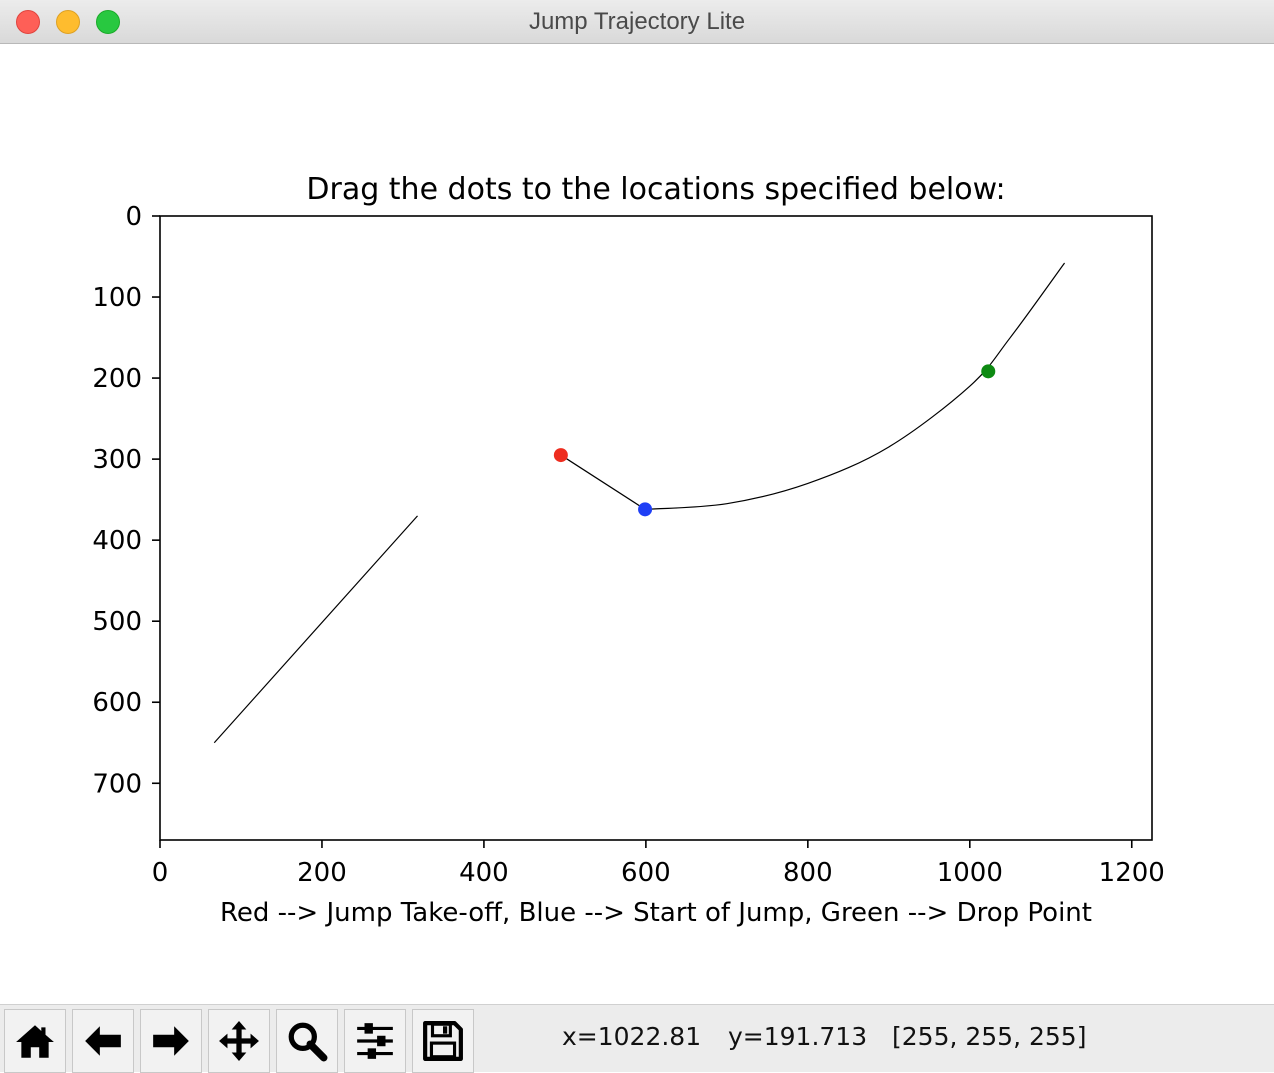  What do you see at coordinates (160, 873) in the screenshot?
I see `x-tick-label: 0` at bounding box center [160, 873].